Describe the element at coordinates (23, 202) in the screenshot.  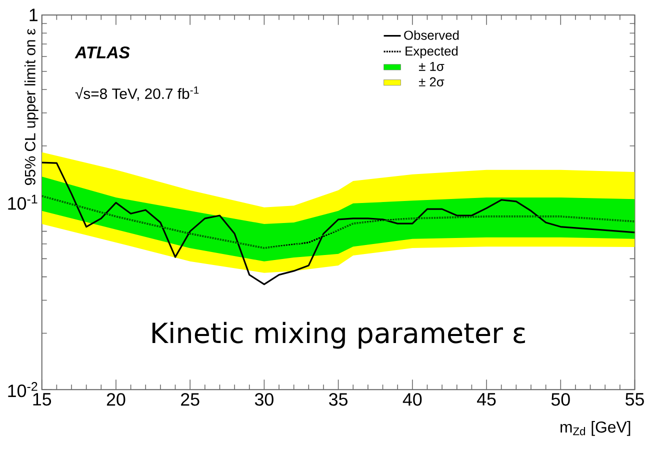
I see `y-tick-label: 10$^{-1}$` at that location.